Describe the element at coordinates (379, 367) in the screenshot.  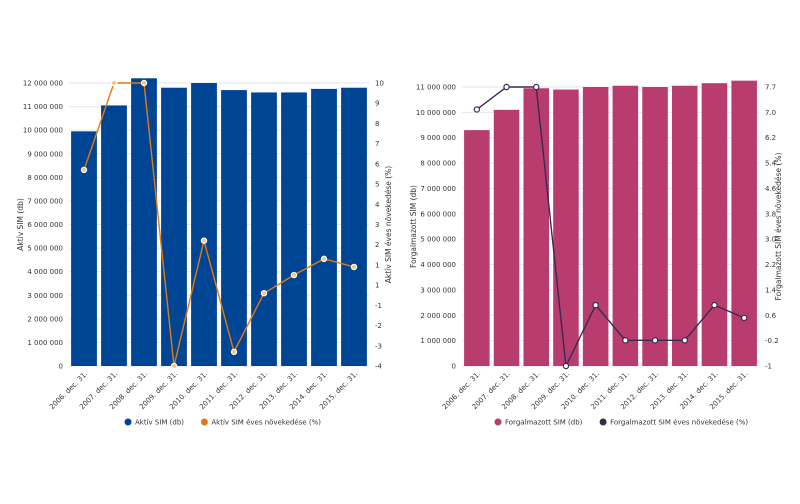
I see `aktiv-y2-tick-label: -4` at that location.